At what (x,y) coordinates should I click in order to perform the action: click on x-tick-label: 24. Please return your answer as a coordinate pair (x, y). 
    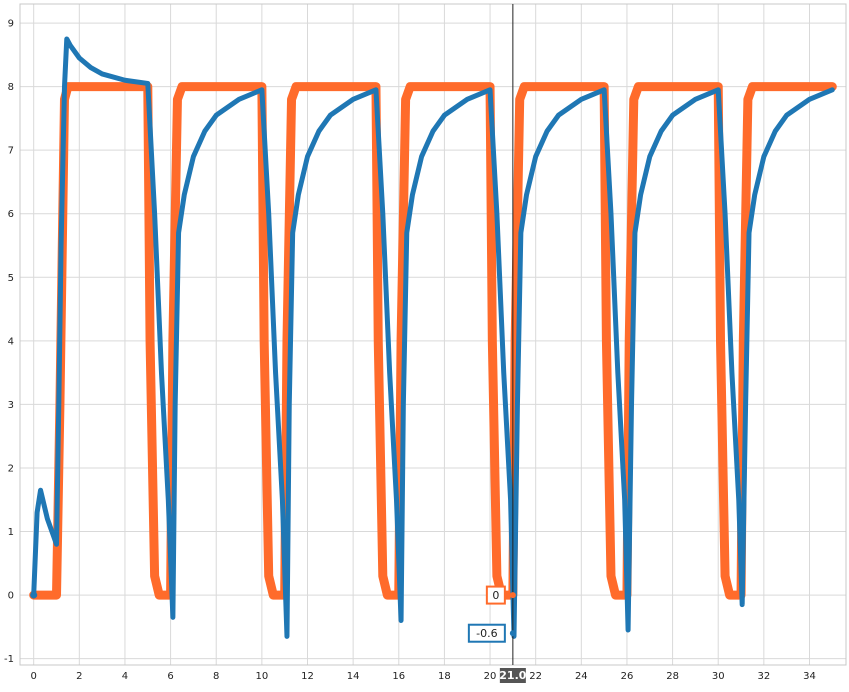
    Looking at the image, I should click on (581, 676).